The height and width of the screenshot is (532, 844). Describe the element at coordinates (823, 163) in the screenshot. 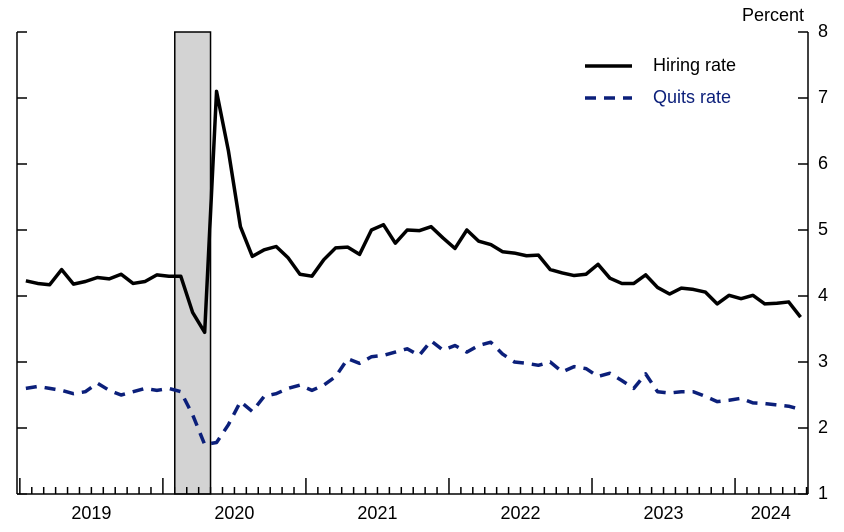

I see `y-tick-label: 6` at that location.